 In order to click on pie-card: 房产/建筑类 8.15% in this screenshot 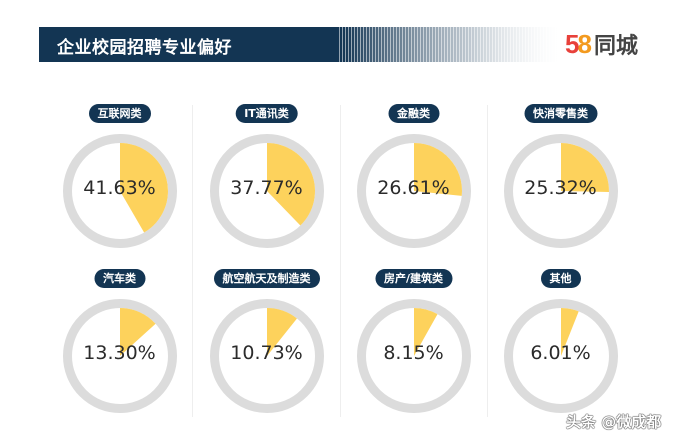, I will do `click(413, 344)`.